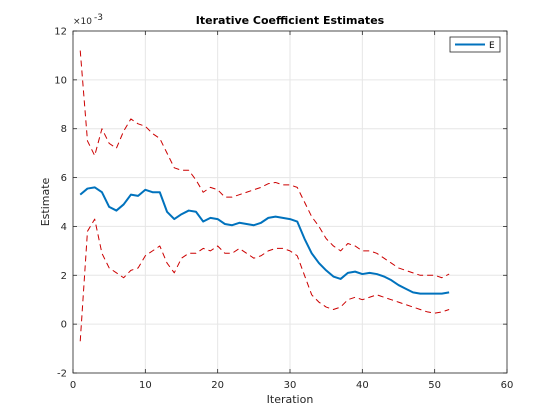 This screenshot has height=420, width=560. Describe the element at coordinates (64, 276) in the screenshot. I see `y-tick-label: 2` at that location.